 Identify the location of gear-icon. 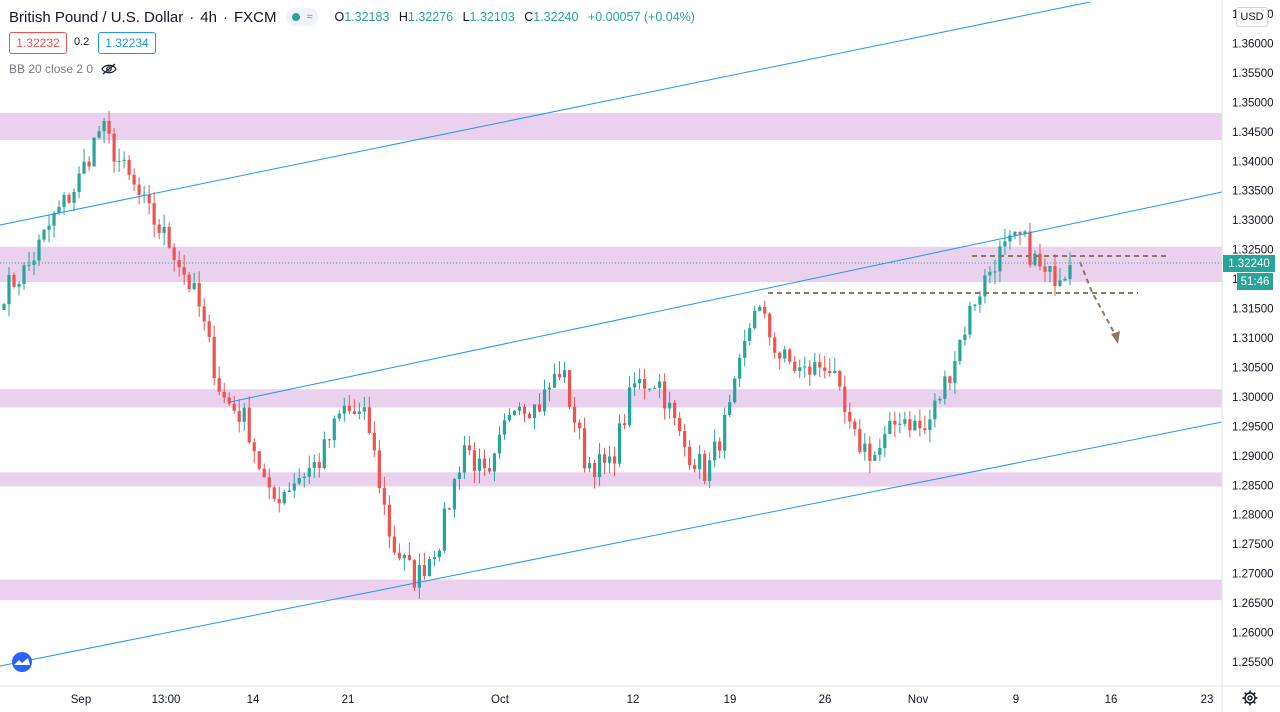
(1250, 698).